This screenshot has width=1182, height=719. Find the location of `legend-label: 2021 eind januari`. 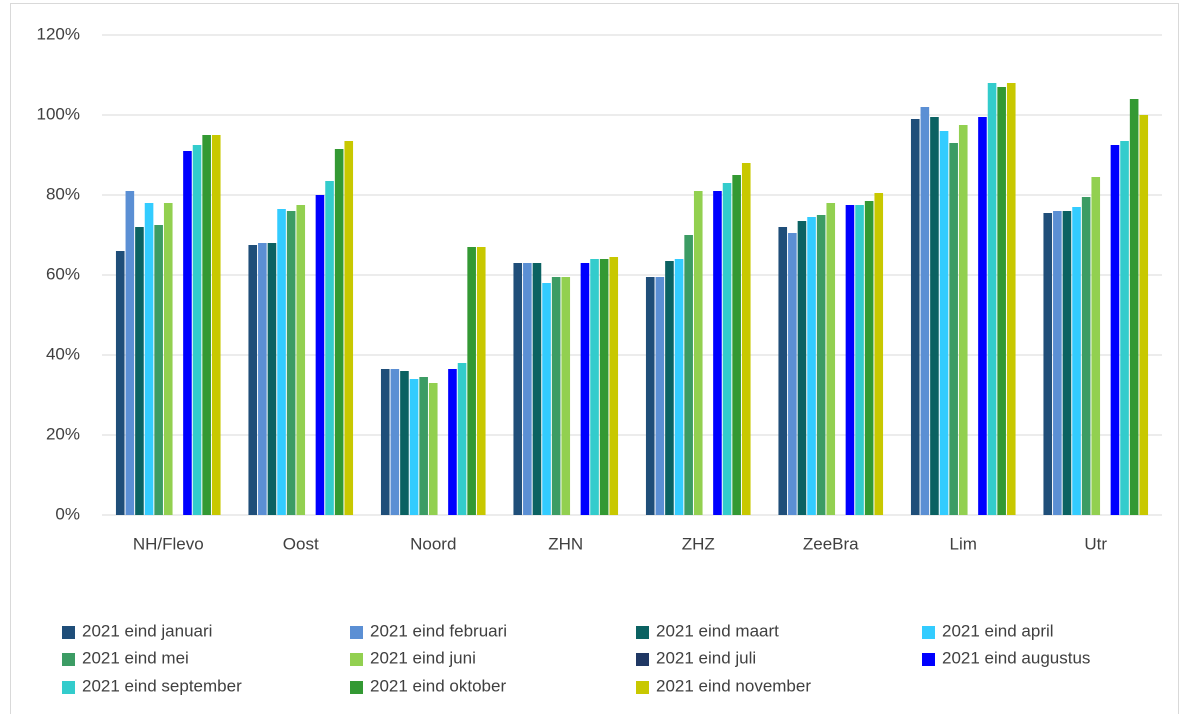

legend-label: 2021 eind januari is located at coordinates (147, 630).